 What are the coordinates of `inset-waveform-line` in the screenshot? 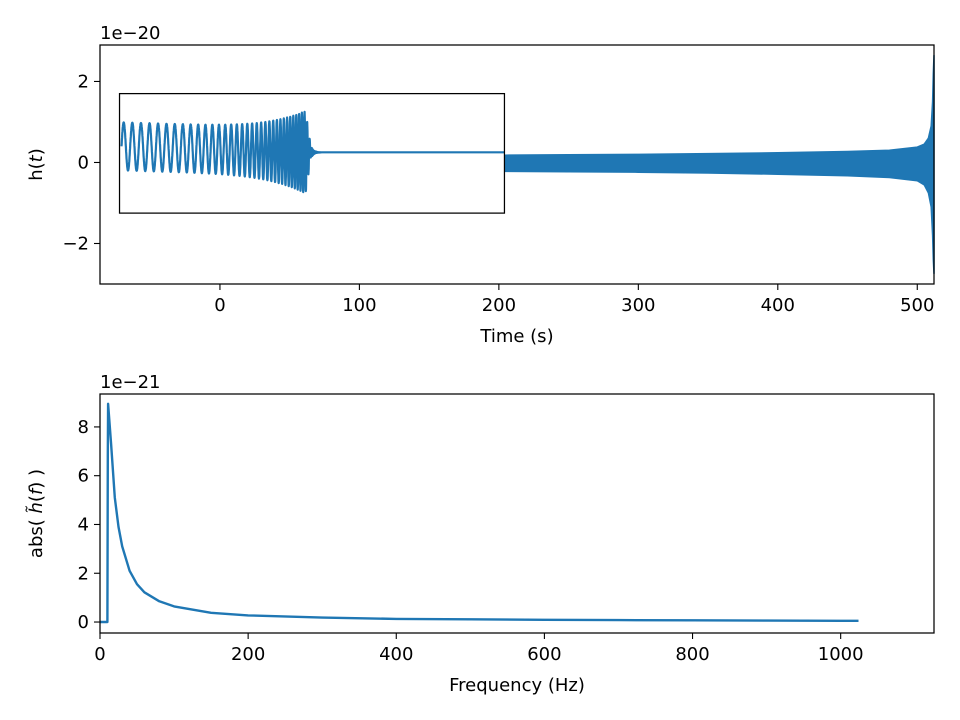 It's located at (312, 152).